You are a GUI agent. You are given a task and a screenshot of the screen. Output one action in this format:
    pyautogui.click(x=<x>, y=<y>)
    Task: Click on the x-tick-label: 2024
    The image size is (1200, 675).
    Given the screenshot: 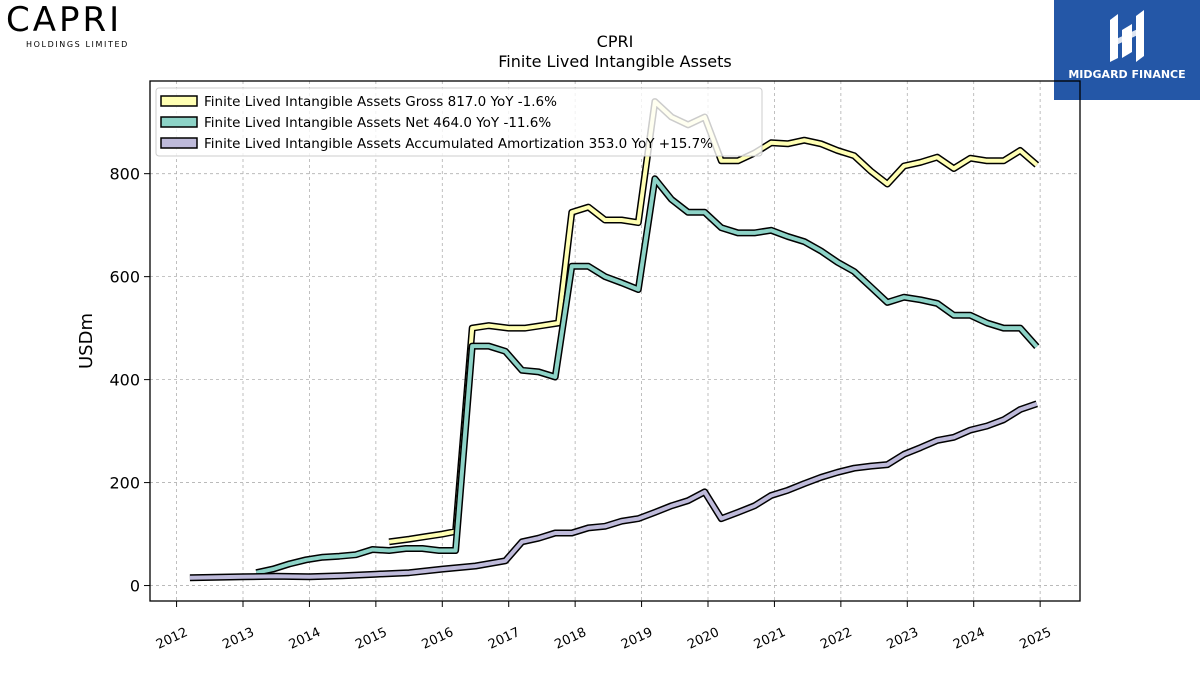 What is the action you would take?
    pyautogui.click(x=969, y=639)
    